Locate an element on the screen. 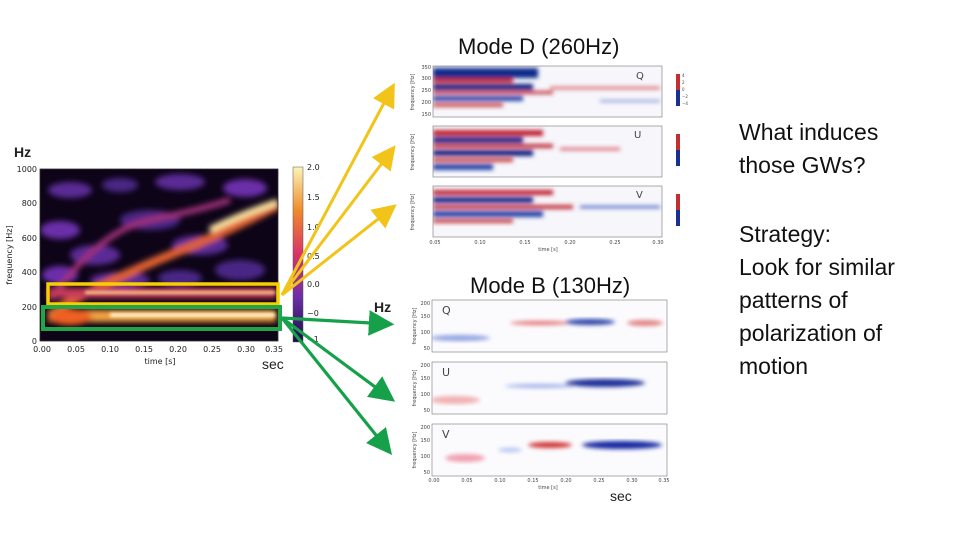 This screenshot has width=960, height=540. green-arrow-u is located at coordinates (338, 359).